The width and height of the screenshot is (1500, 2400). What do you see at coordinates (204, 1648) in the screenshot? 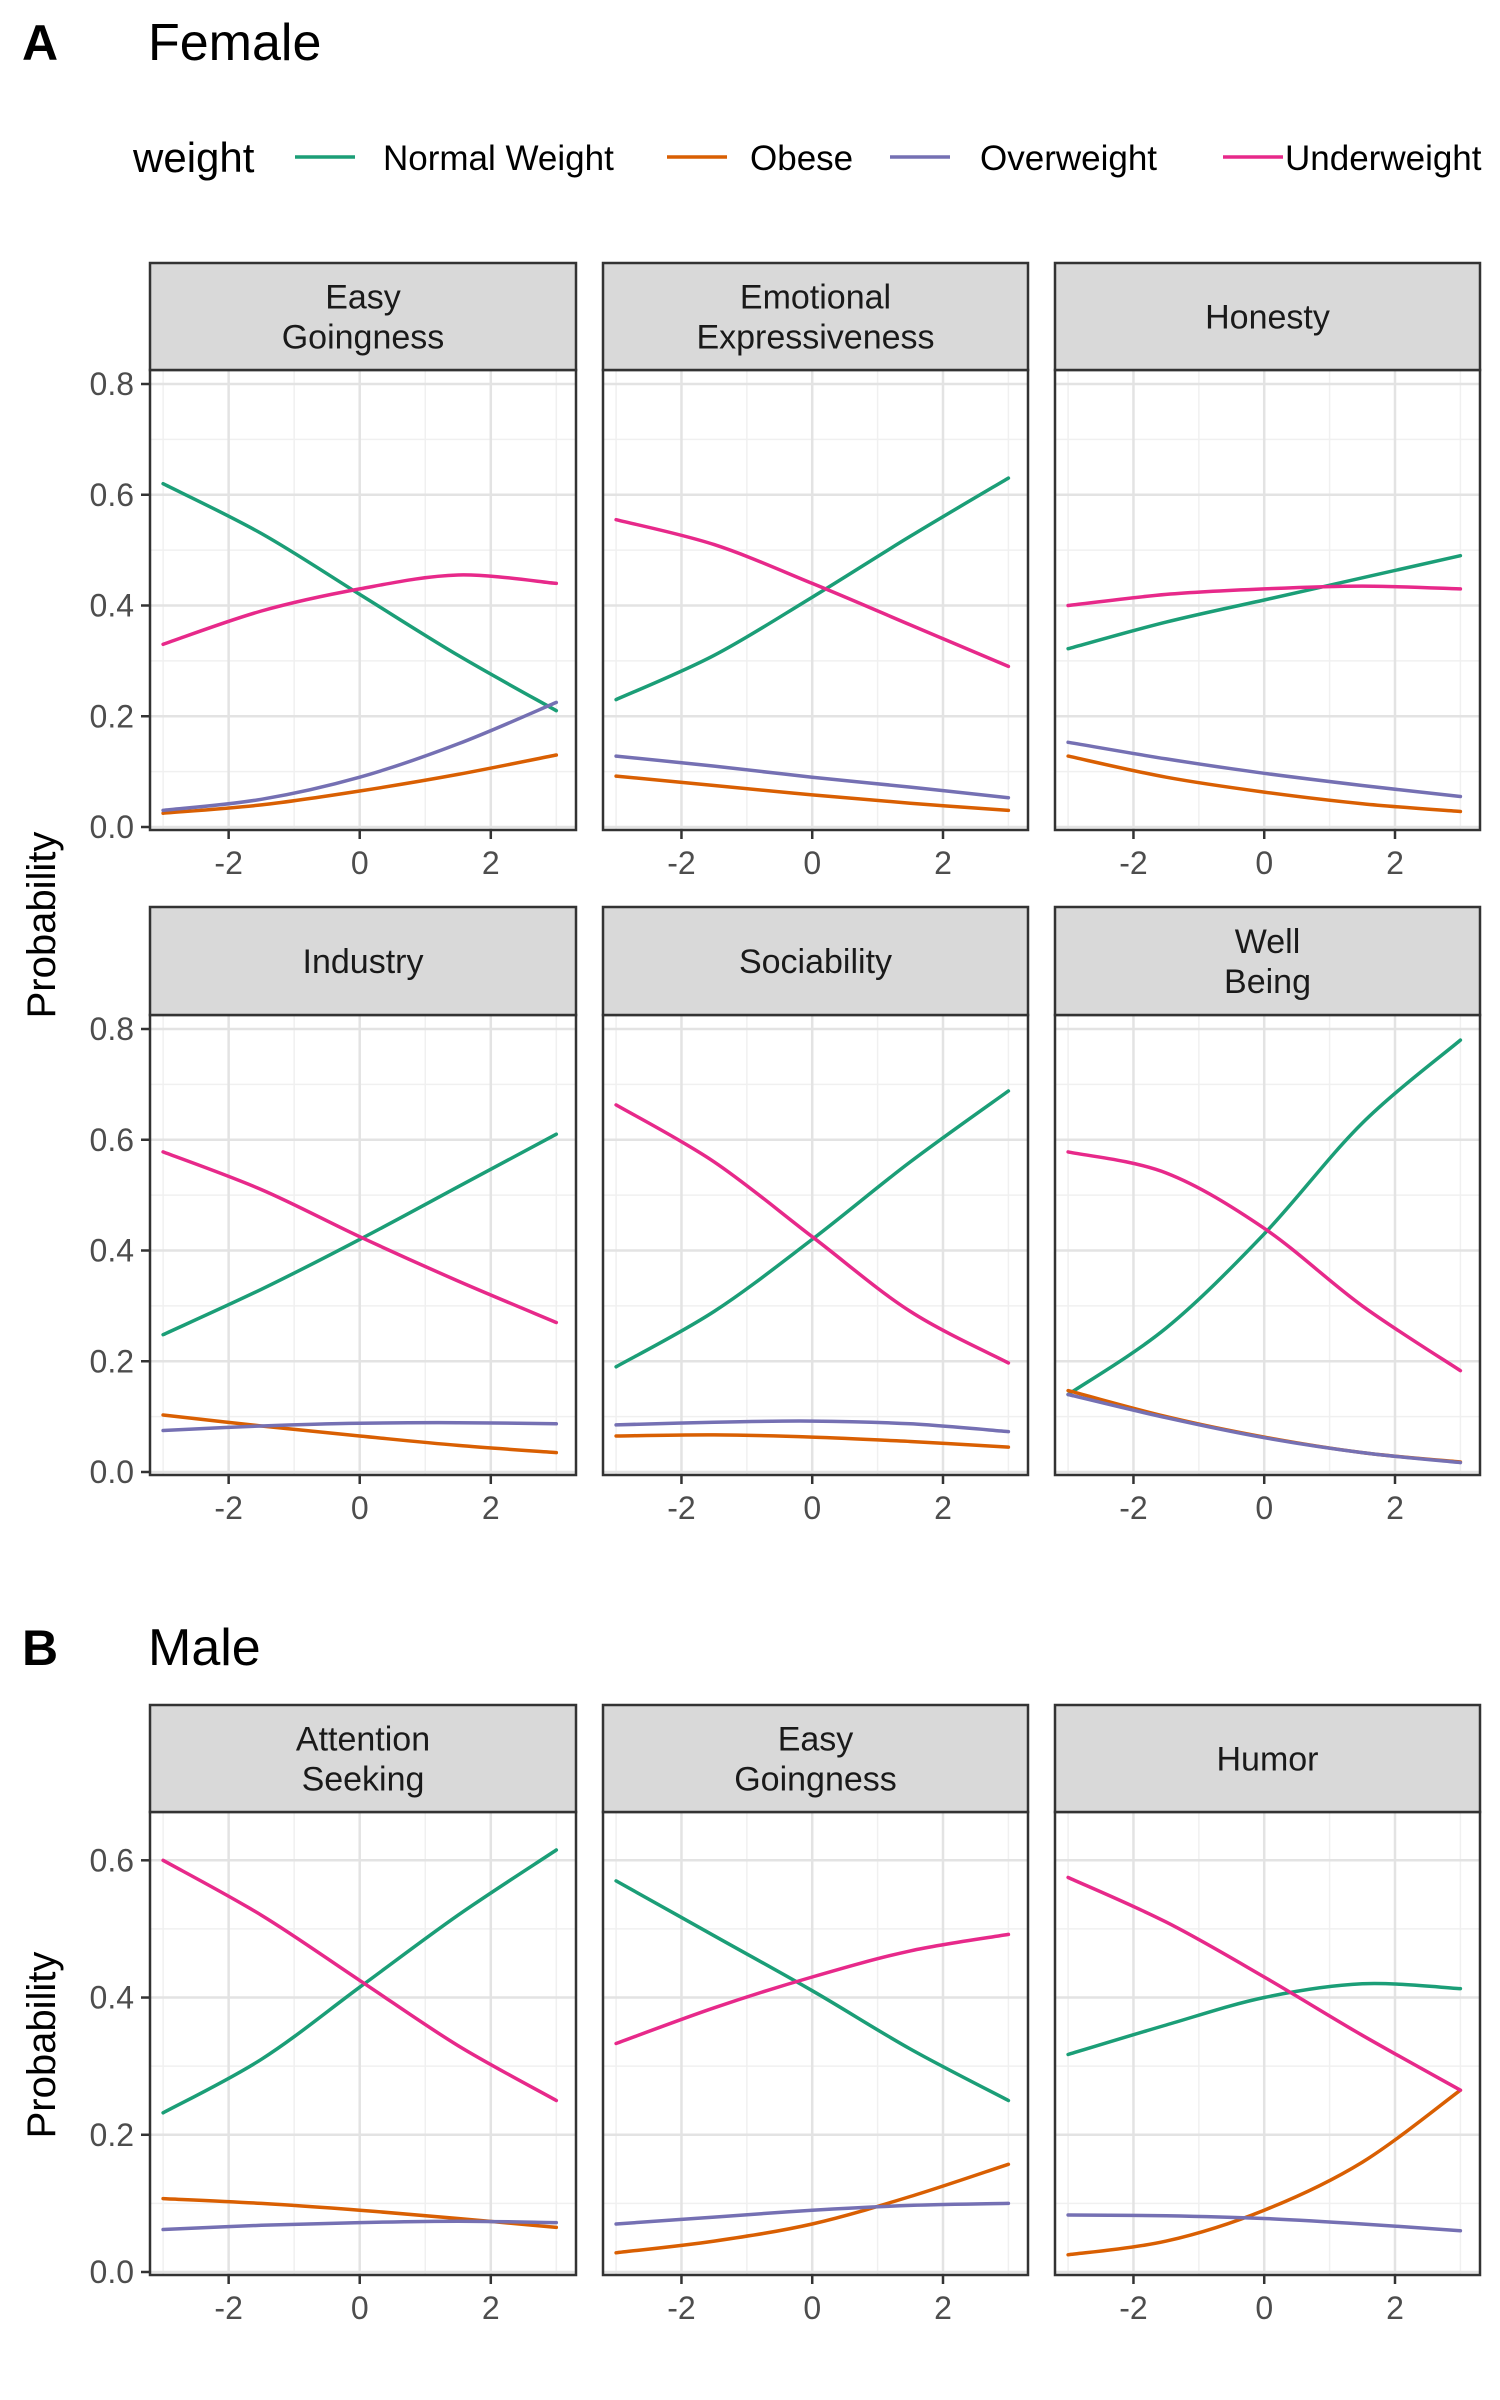
I see `panel-b-title: Male` at bounding box center [204, 1648].